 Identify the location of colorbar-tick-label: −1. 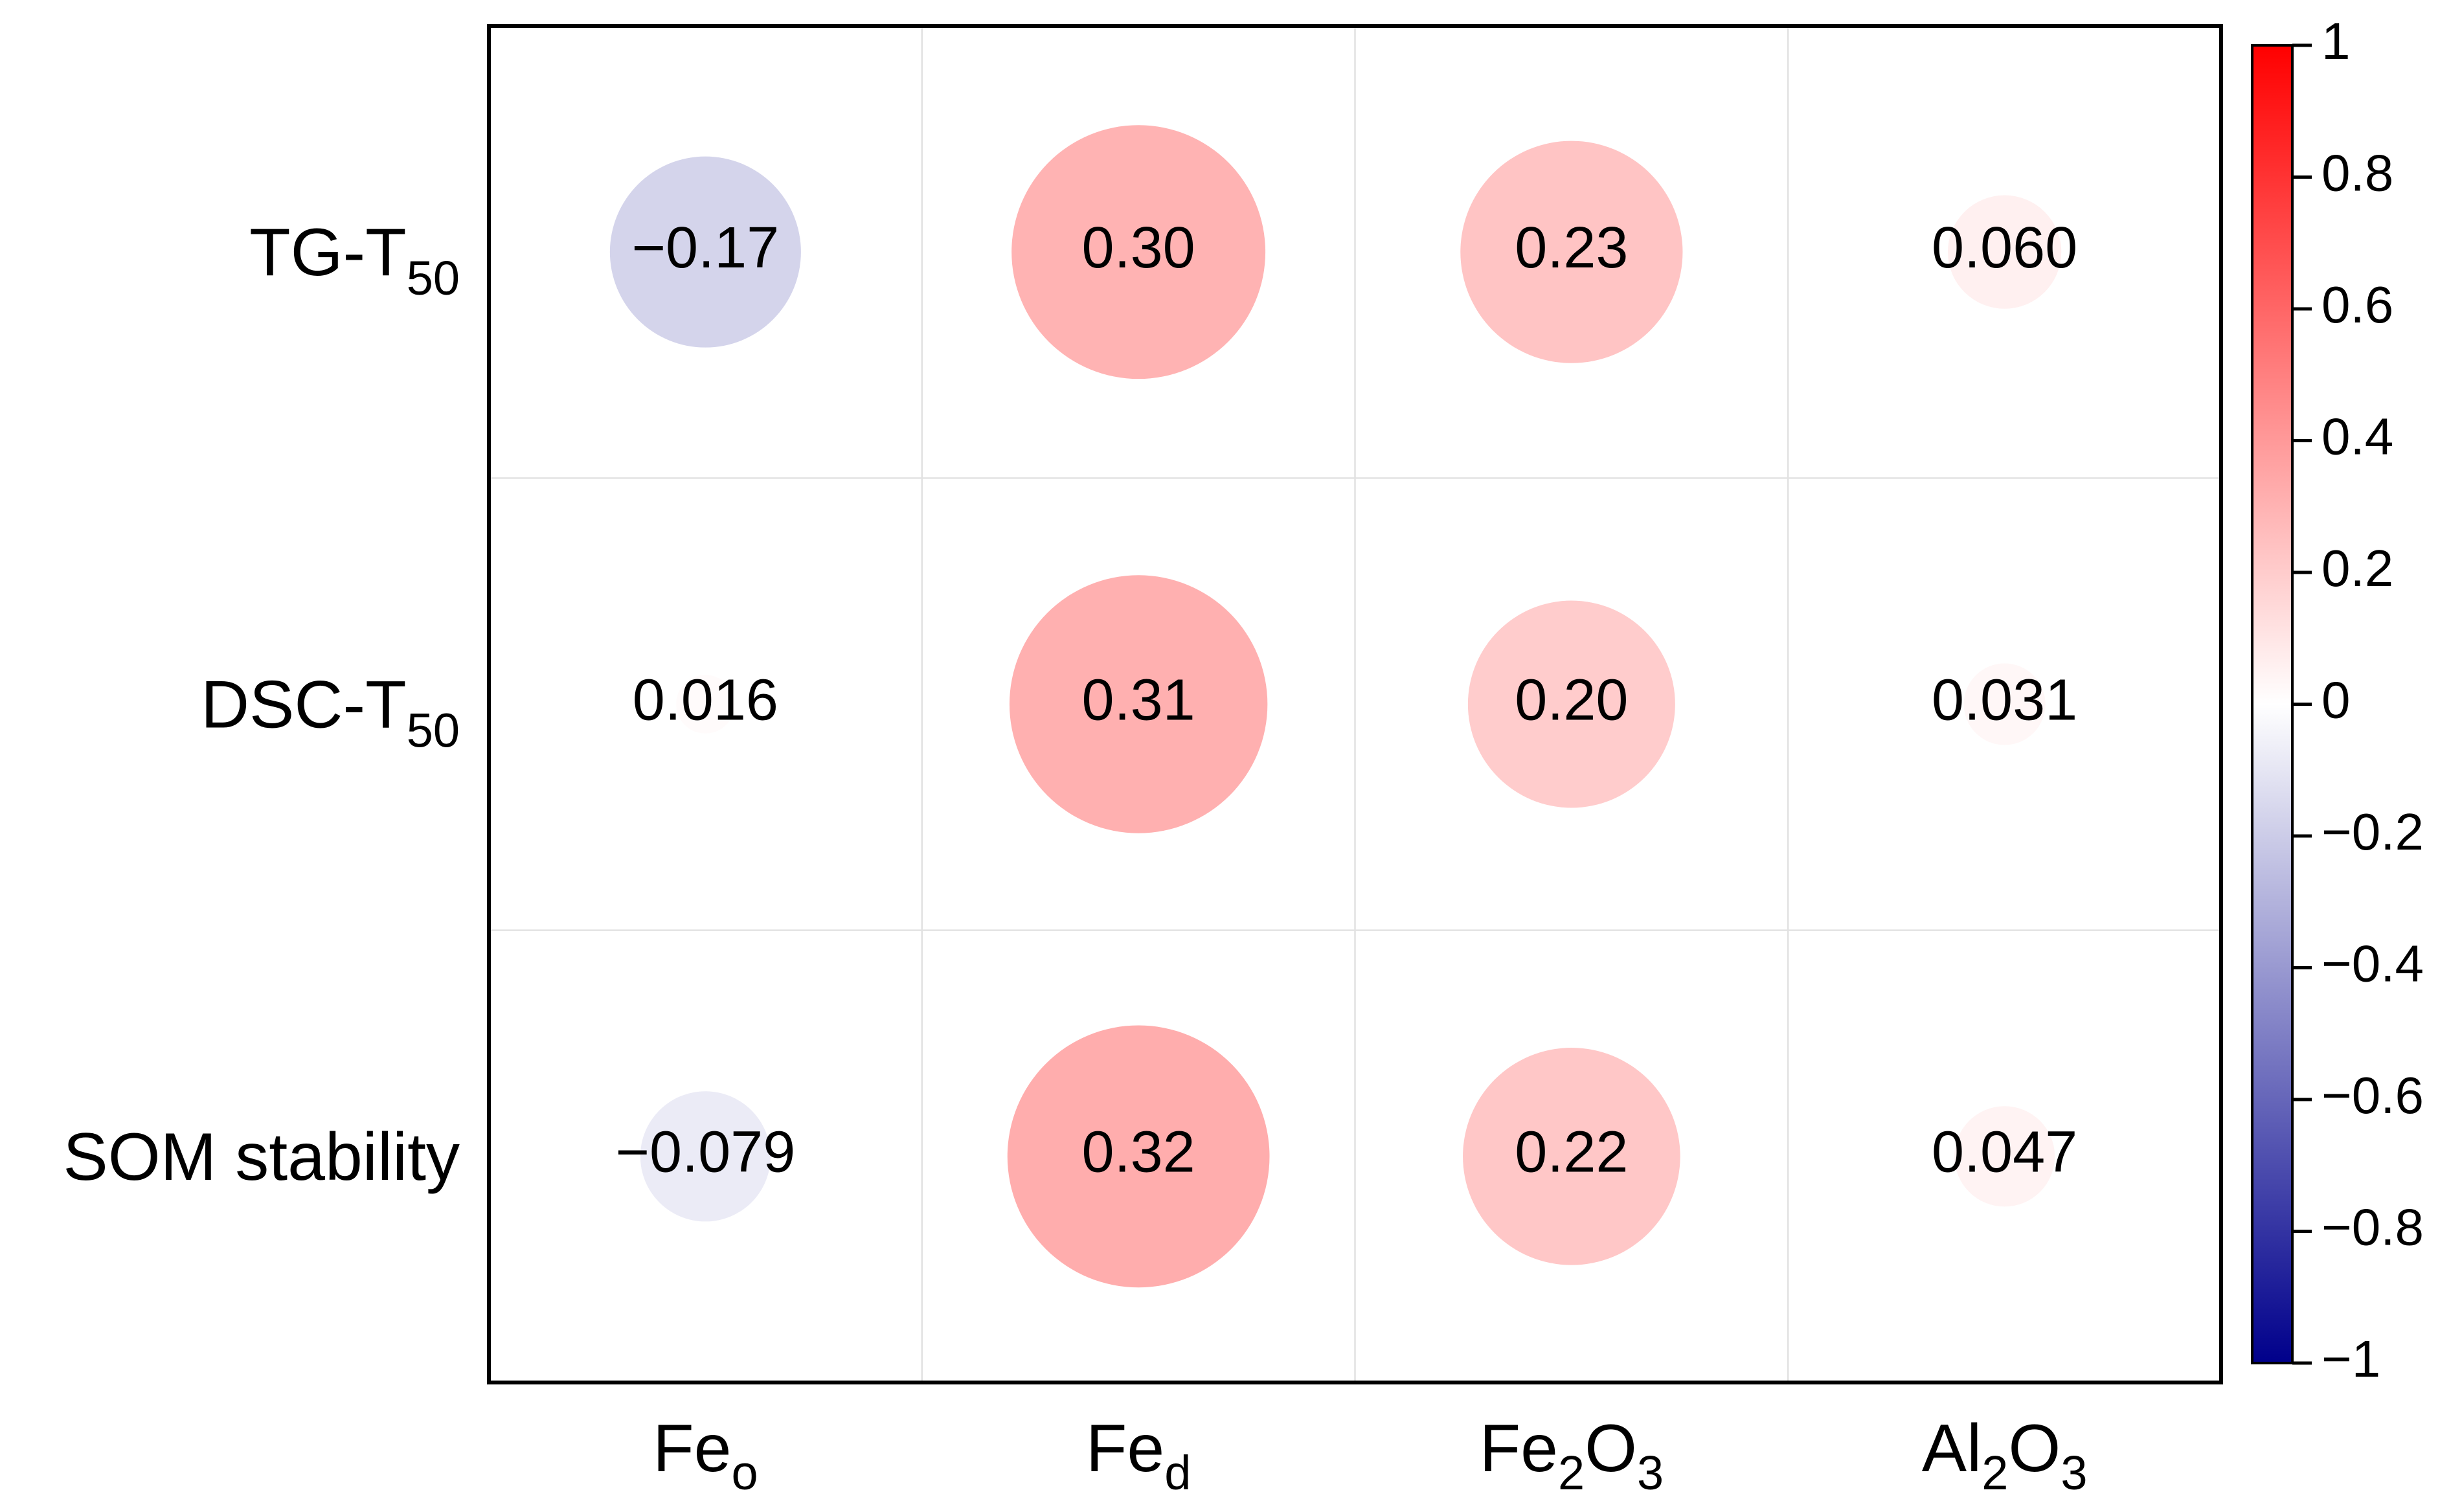
(2350, 1359).